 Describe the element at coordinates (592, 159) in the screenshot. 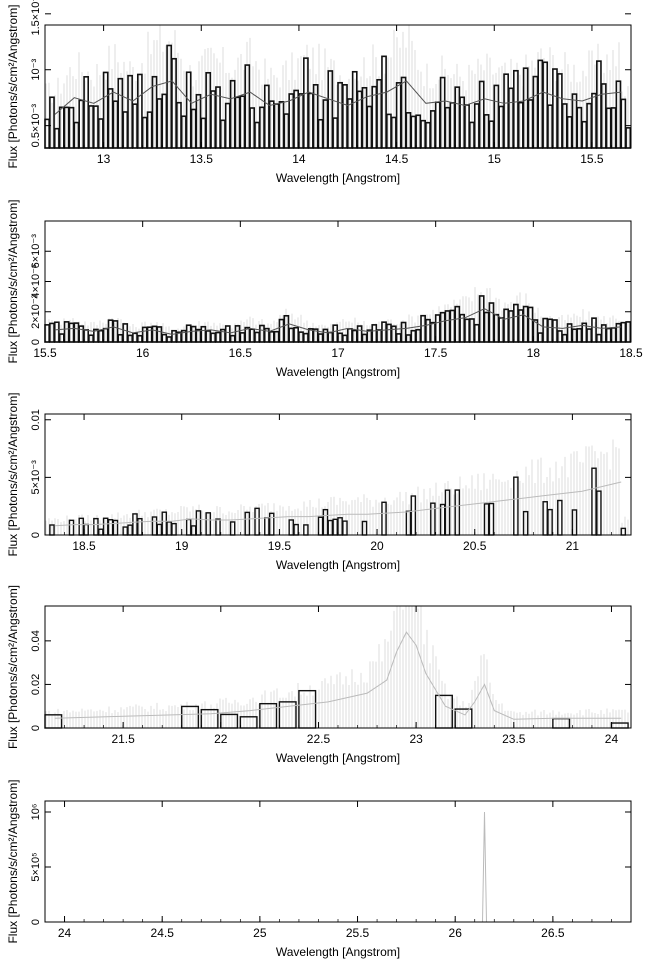

I see `x-tick-label: 15.5` at that location.